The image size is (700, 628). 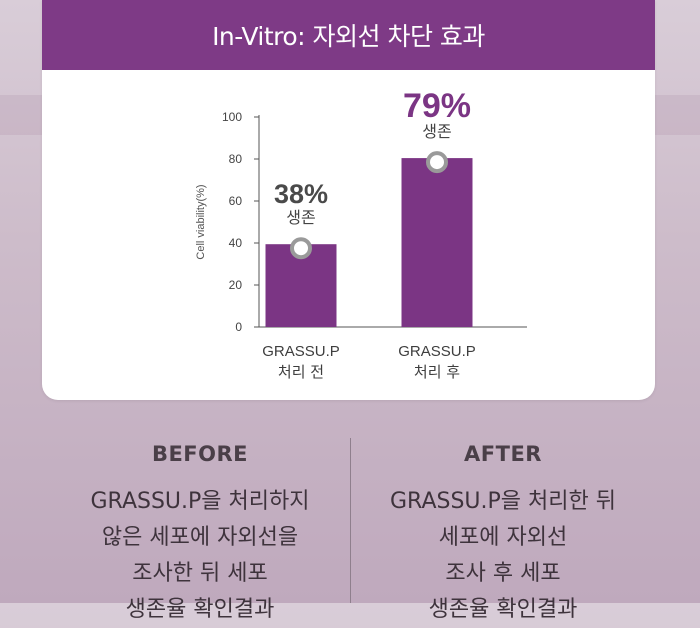 What do you see at coordinates (436, 131) in the screenshot?
I see `bar-sub-label-2: 생존` at bounding box center [436, 131].